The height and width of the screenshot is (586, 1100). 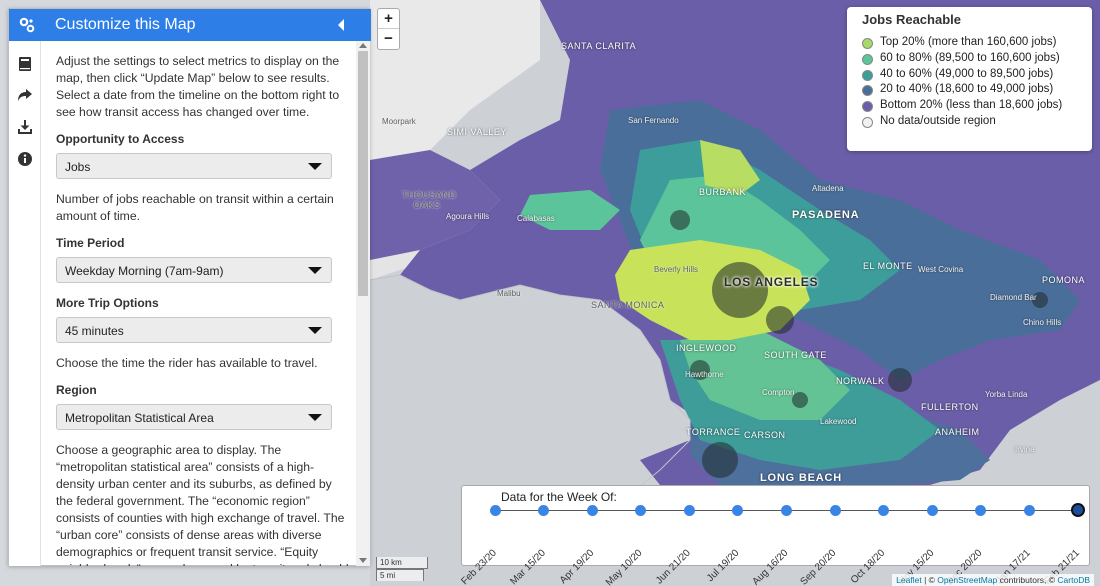 What do you see at coordinates (909, 580) in the screenshot?
I see `leaflet-link: Leaflet` at bounding box center [909, 580].